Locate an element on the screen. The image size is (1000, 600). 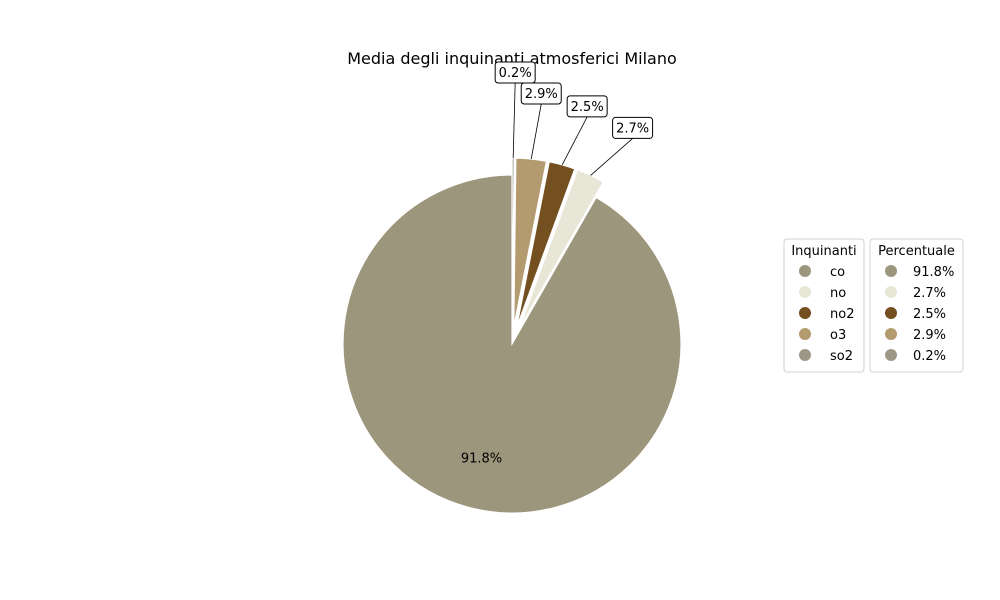
callout-box-no is located at coordinates (633, 127).